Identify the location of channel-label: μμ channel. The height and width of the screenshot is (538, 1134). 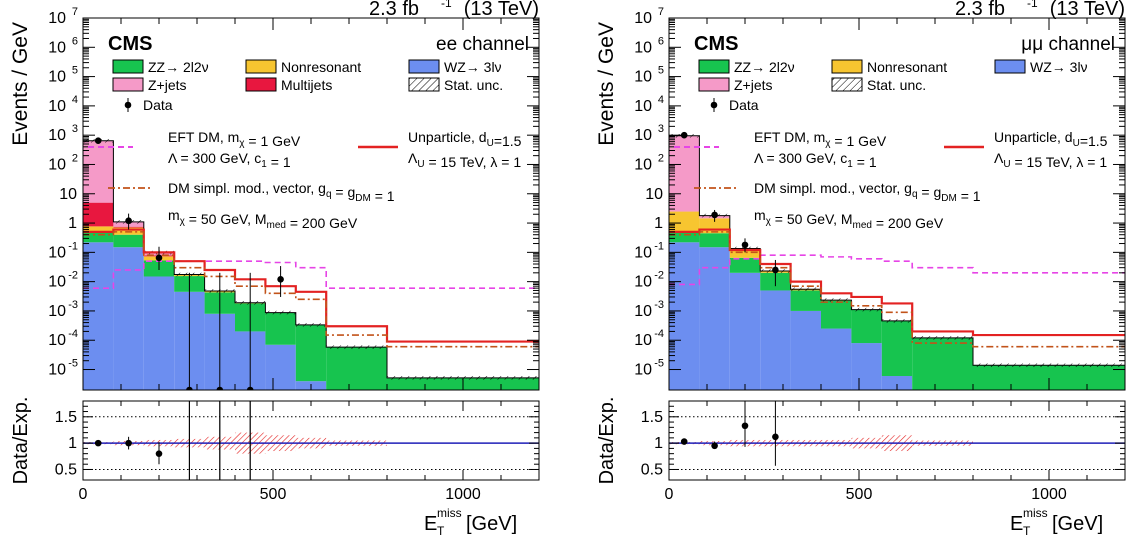
(1068, 44).